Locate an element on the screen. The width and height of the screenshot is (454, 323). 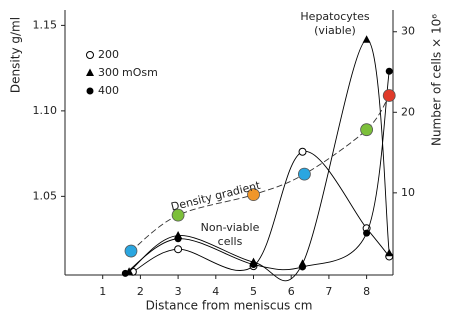
annotation: cells is located at coordinates (230, 241).